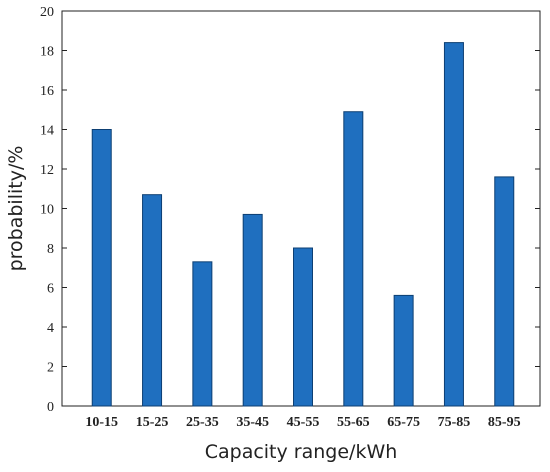 The width and height of the screenshot is (550, 472). What do you see at coordinates (353, 422) in the screenshot?
I see `x-tick-label: 55-65` at bounding box center [353, 422].